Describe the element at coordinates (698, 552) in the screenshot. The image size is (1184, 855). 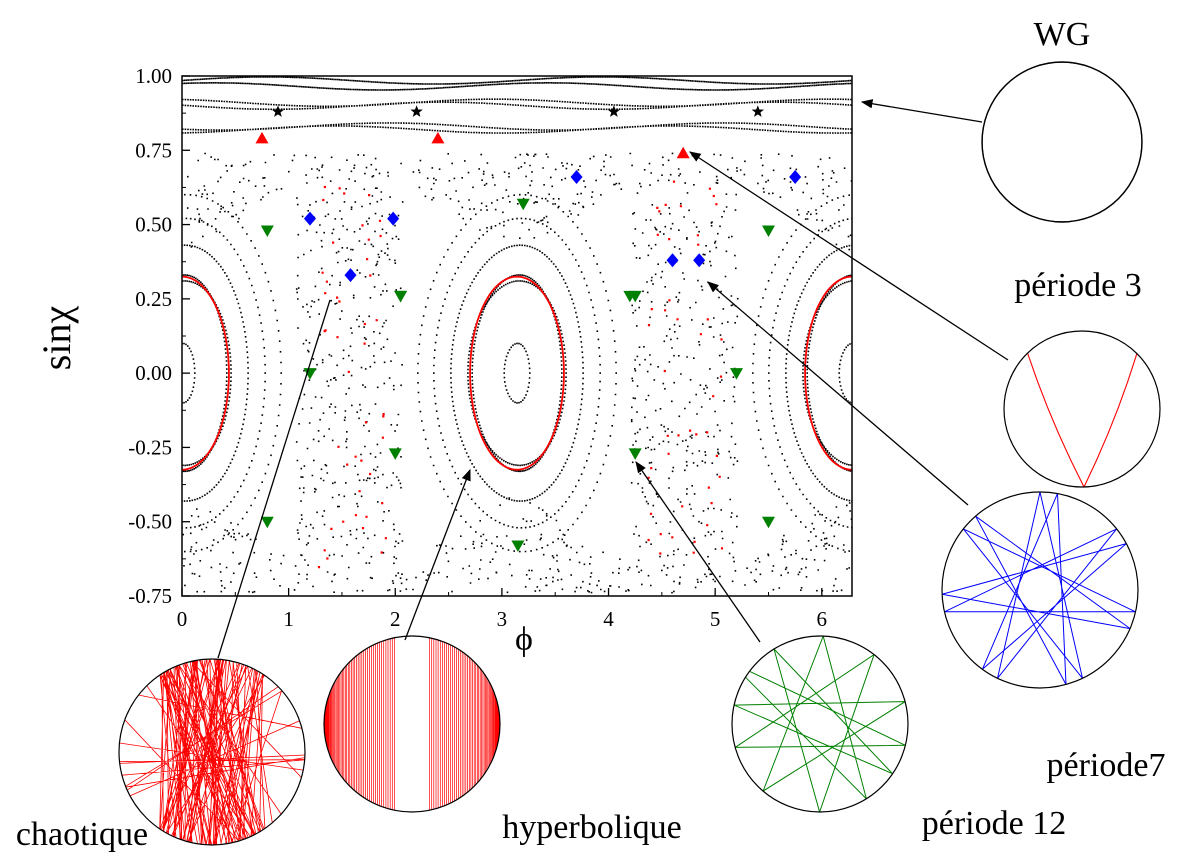
I see `arrow-periode12` at that location.